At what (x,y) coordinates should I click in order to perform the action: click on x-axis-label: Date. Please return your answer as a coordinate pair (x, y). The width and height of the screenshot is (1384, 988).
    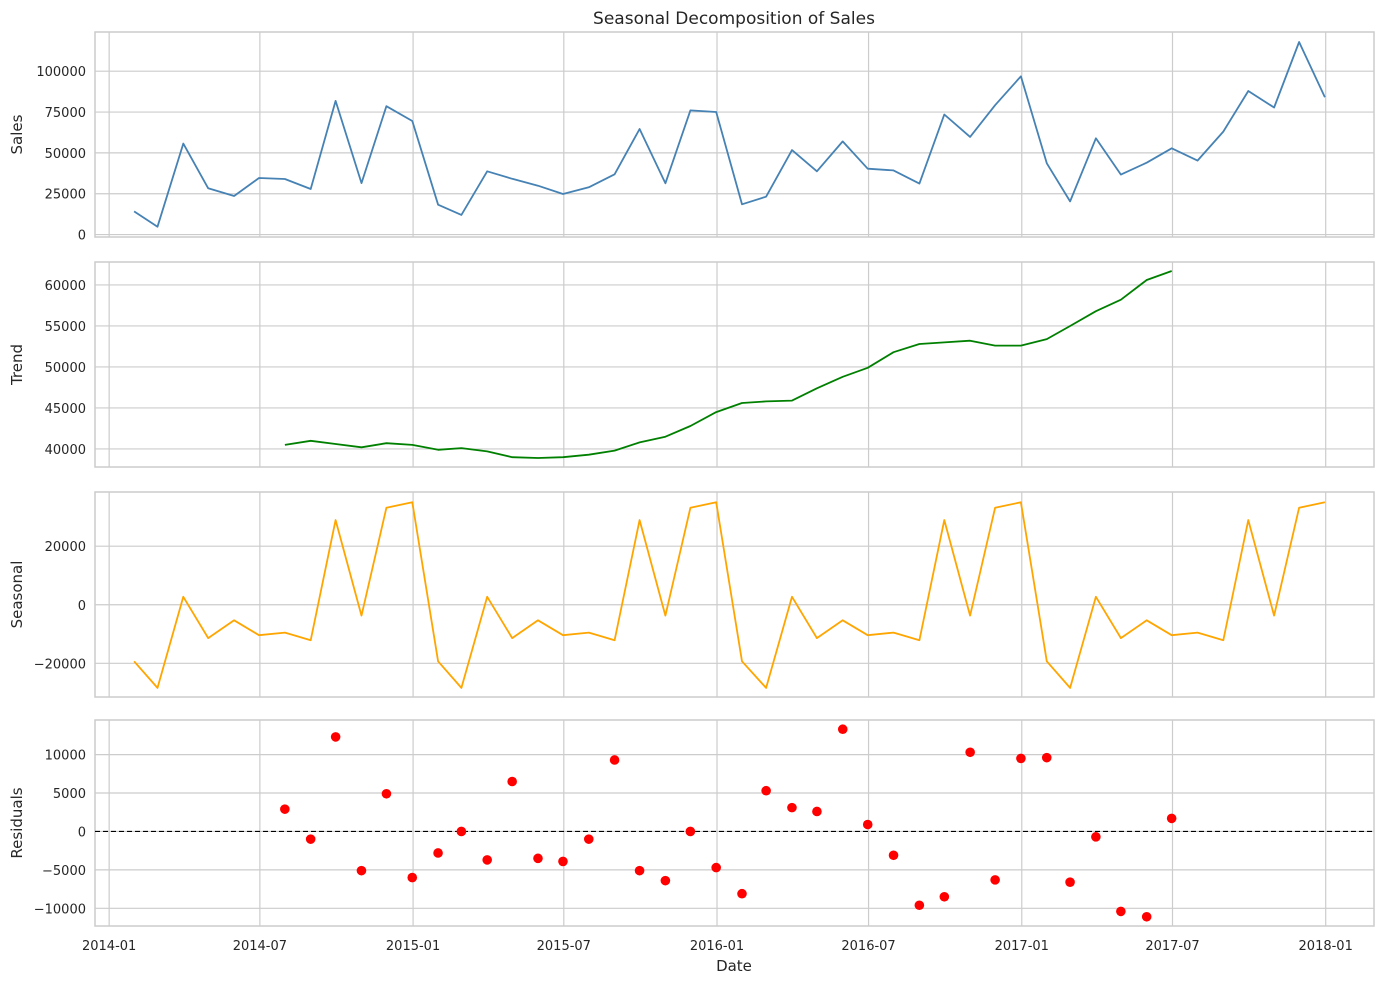
    Looking at the image, I should click on (734, 966).